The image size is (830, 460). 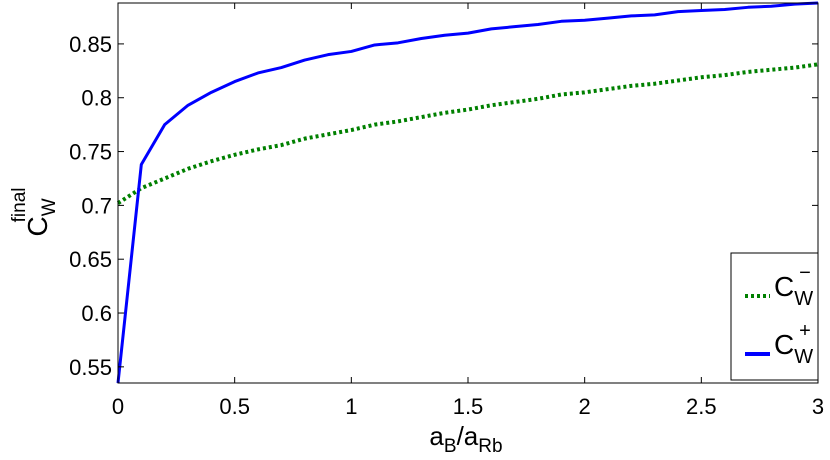 What do you see at coordinates (585, 406) in the screenshot?
I see `x-tick-label: 2` at bounding box center [585, 406].